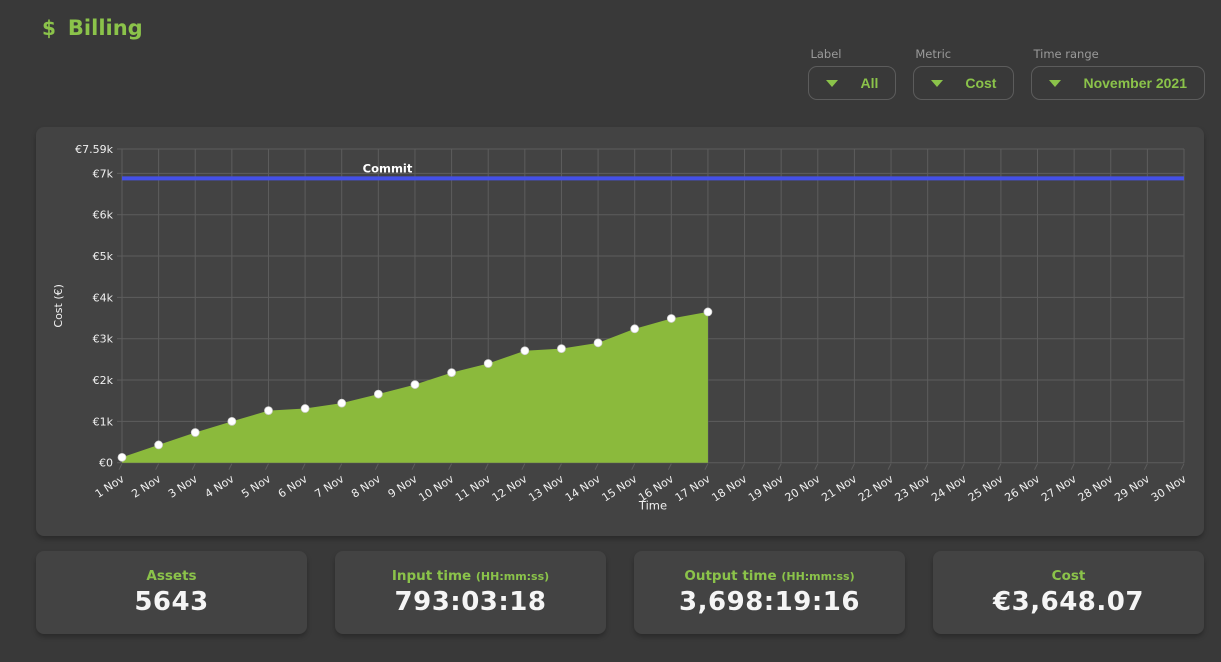 This screenshot has height=662, width=1221. I want to click on x-tick-label: 28 Nov, so click(1096, 488).